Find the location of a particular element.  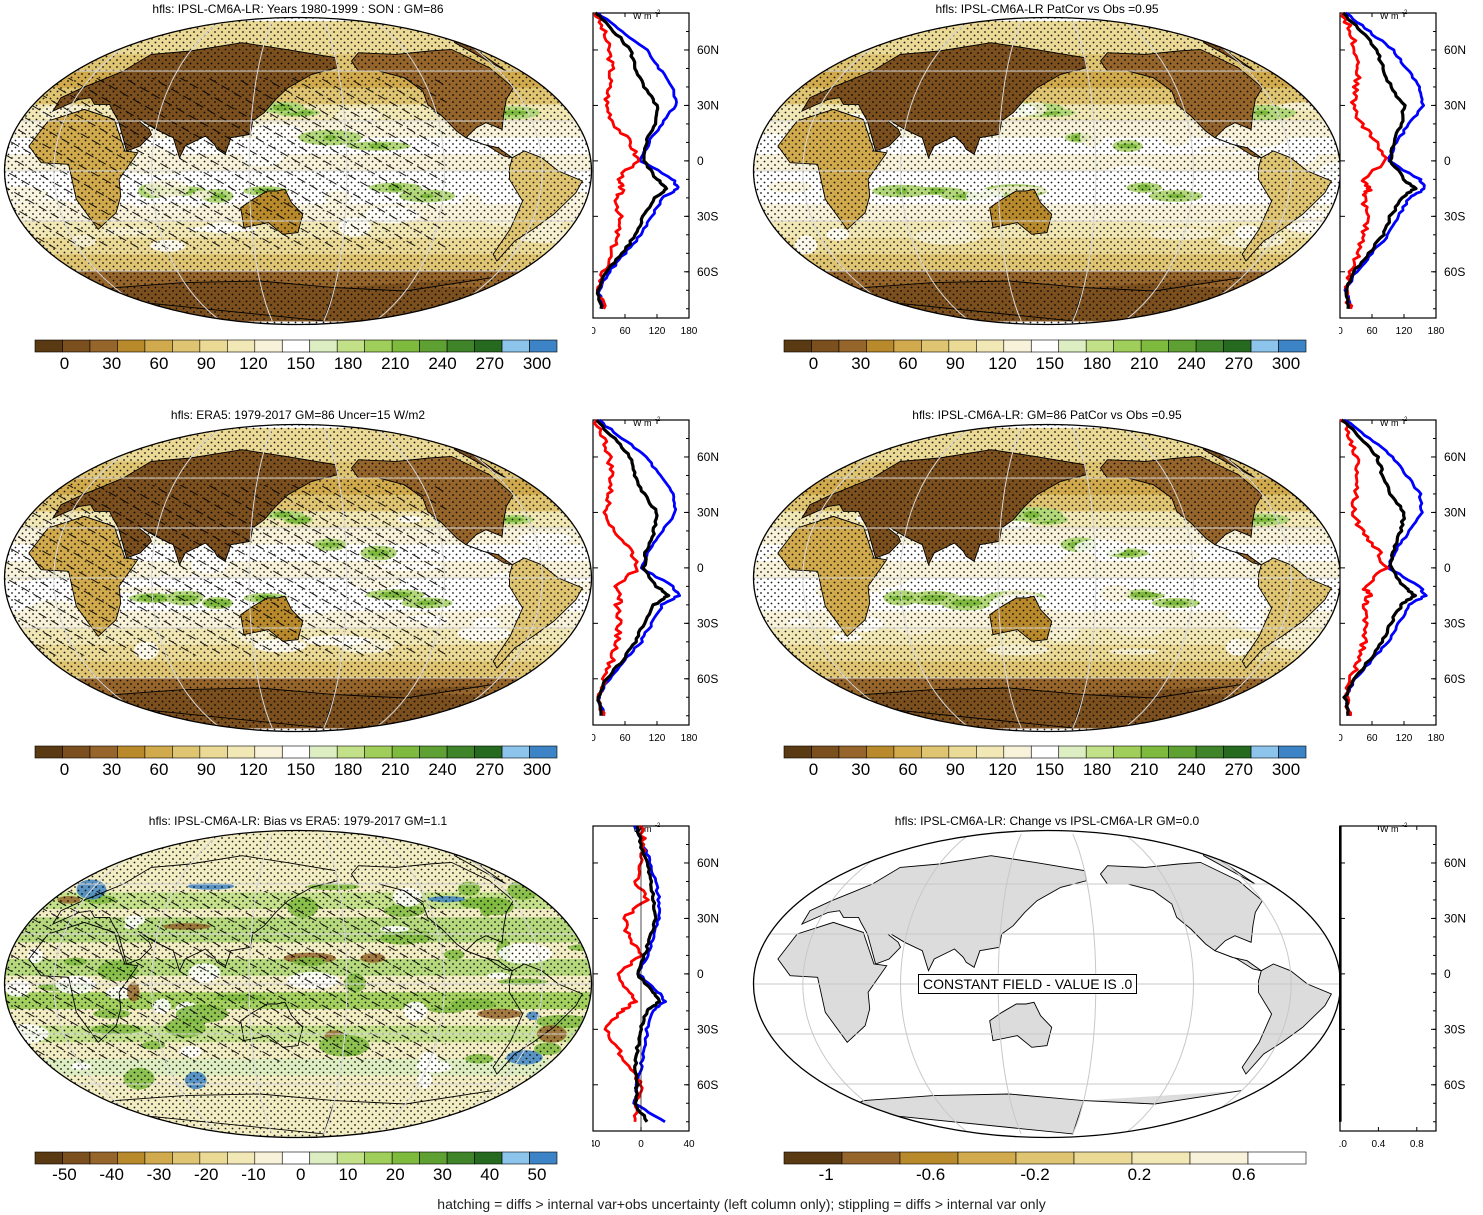

colorbar-tick-label: -30 is located at coordinates (159, 1174).